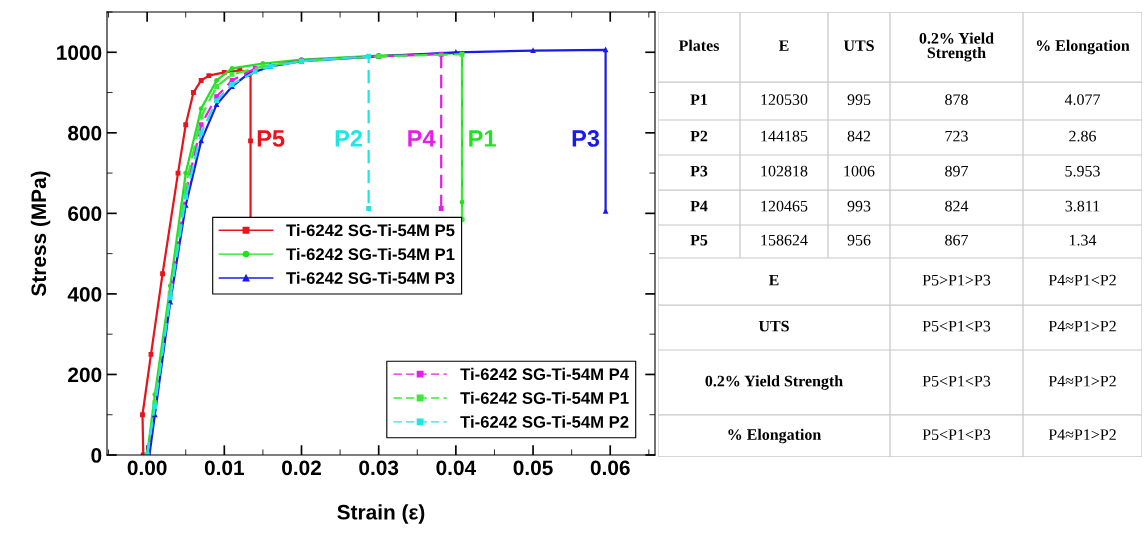 The width and height of the screenshot is (1144, 533). What do you see at coordinates (783, 45) in the screenshot?
I see `category-label: E` at bounding box center [783, 45].